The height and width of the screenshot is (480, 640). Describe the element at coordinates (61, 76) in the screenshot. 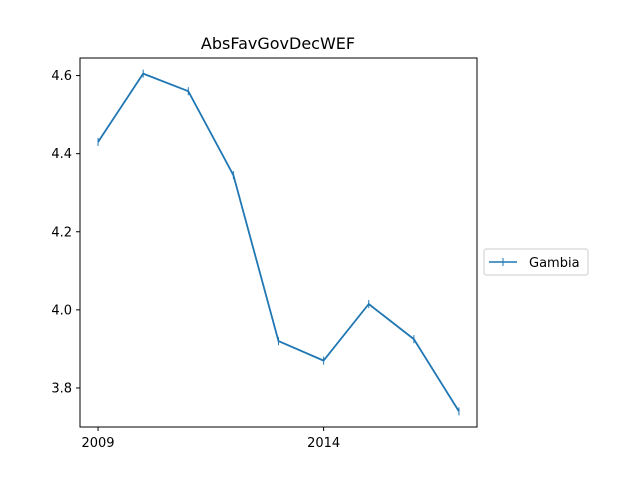

I see `y-tick-label: 4.6` at that location.